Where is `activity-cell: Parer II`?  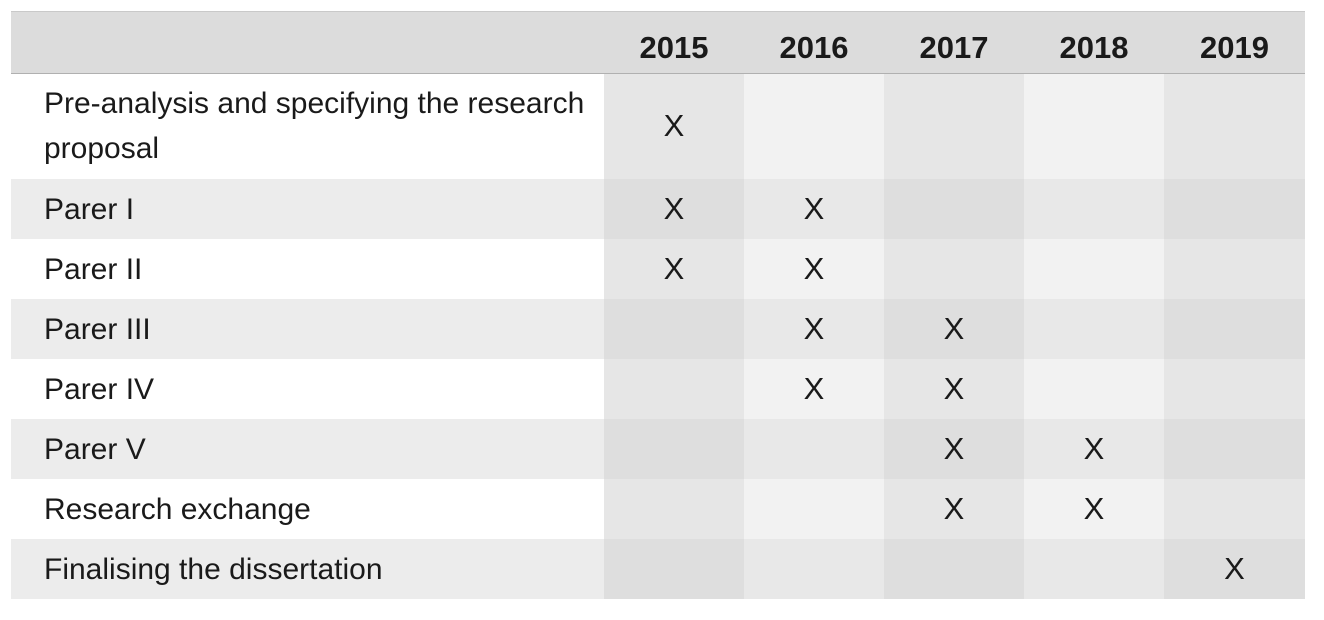 activity-cell: Parer II is located at coordinates (307, 269).